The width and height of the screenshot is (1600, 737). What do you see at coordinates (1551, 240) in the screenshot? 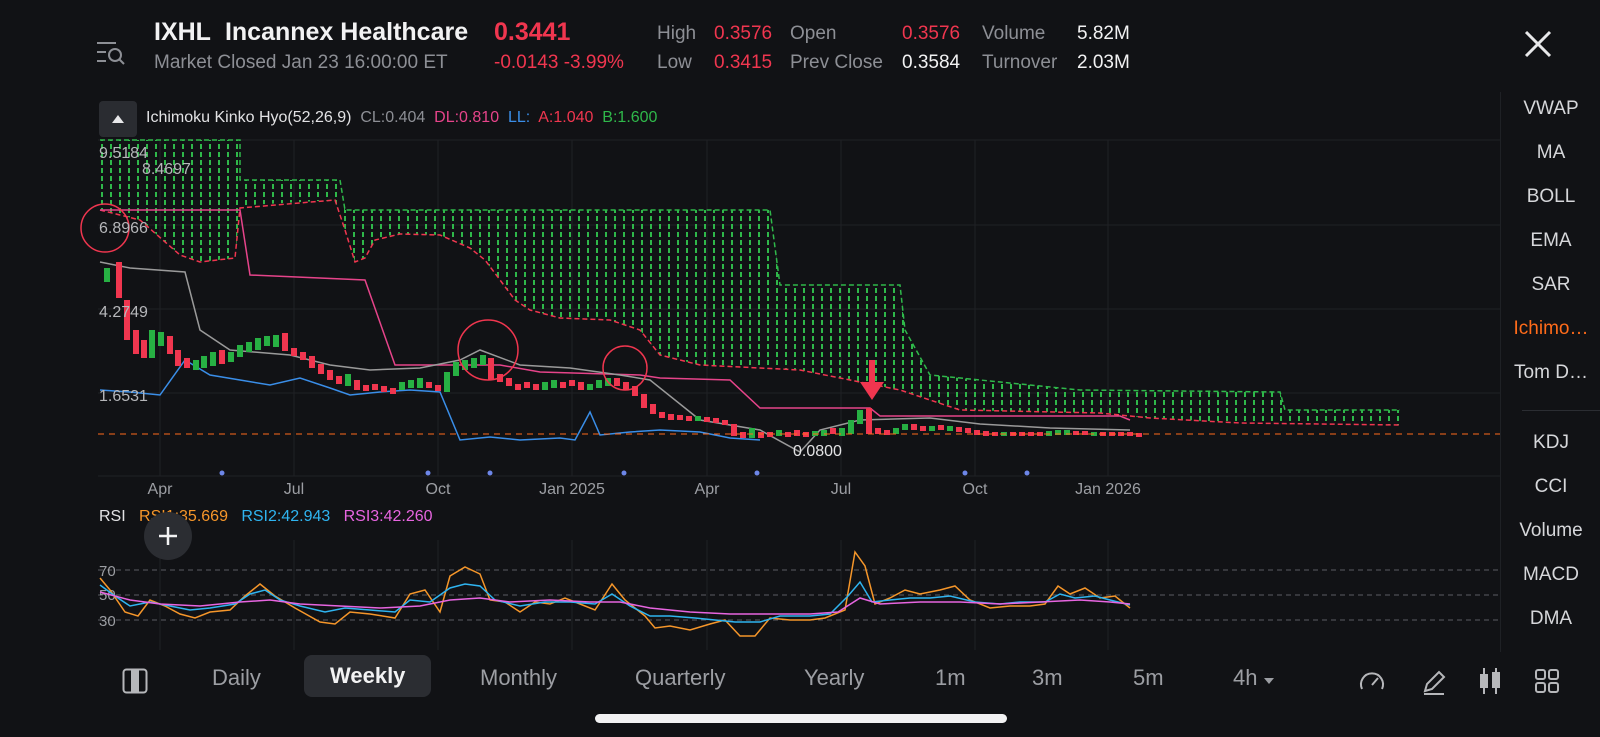
I see `sidebar-item-ema: EMA` at bounding box center [1551, 240].